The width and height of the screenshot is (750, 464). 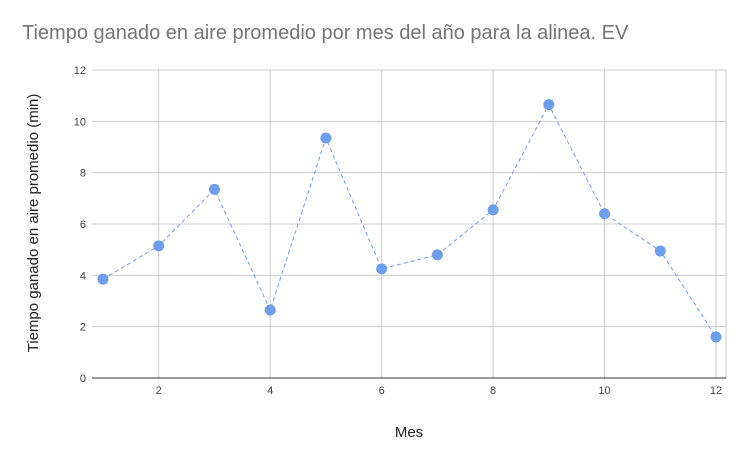 I want to click on y-tick-label: 6, so click(x=83, y=225).